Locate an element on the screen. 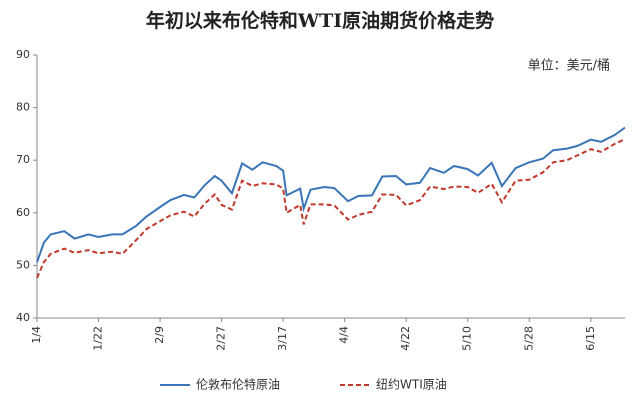  x-tick-label: 5/10 is located at coordinates (467, 338).